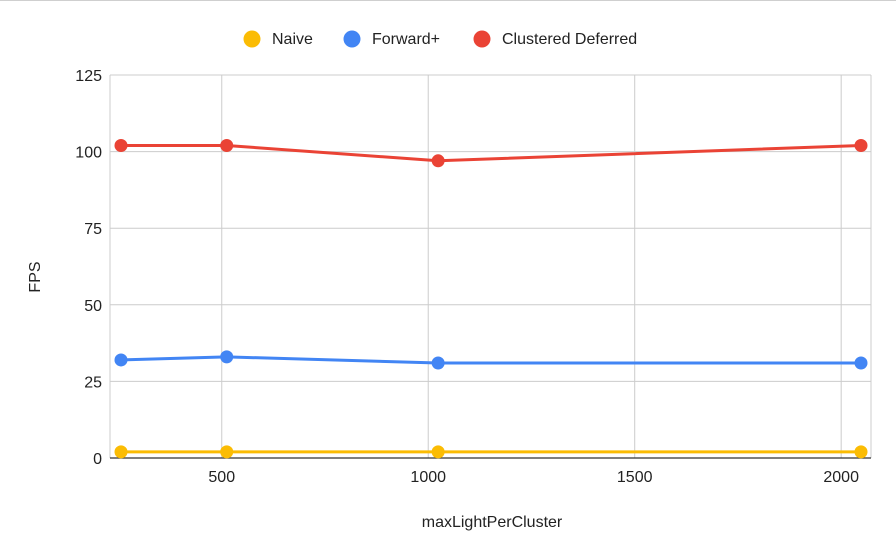  Describe the element at coordinates (35, 276) in the screenshot. I see `y-axis-title: FPS` at that location.